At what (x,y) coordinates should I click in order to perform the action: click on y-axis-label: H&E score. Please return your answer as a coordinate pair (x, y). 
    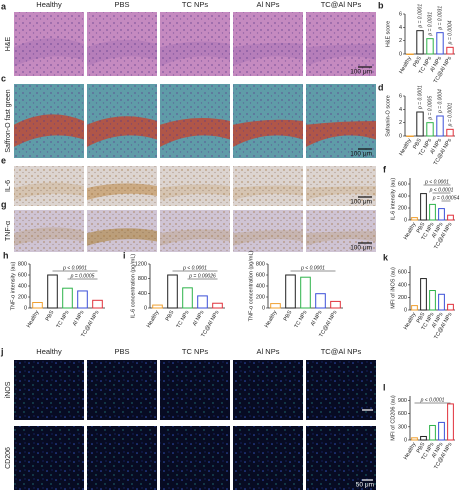
    Looking at the image, I should click on (388, 34).